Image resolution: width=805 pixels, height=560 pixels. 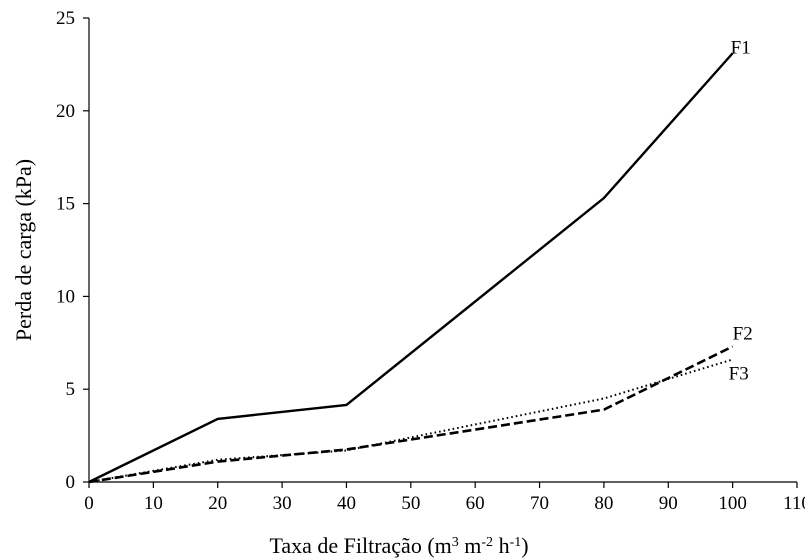 I want to click on series-label-f3: F3, so click(x=739, y=374).